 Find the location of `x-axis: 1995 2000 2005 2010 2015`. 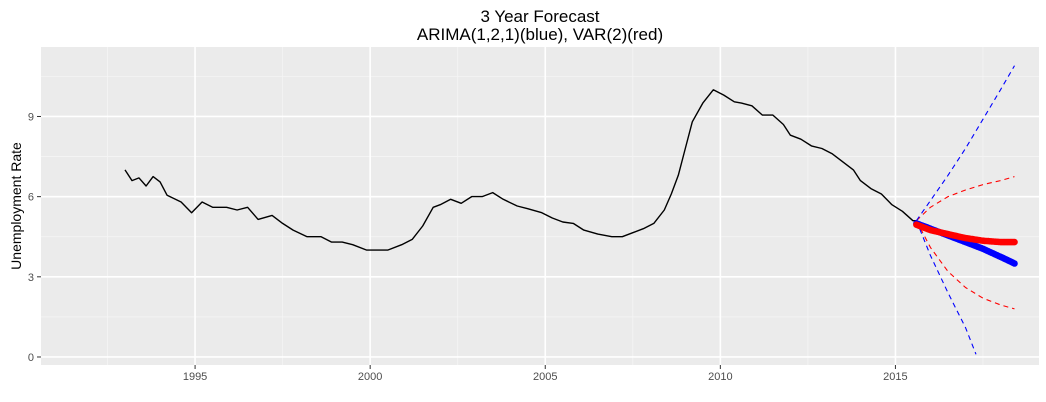

x-axis: 1995 2000 2005 2010 2015 is located at coordinates (545, 374).